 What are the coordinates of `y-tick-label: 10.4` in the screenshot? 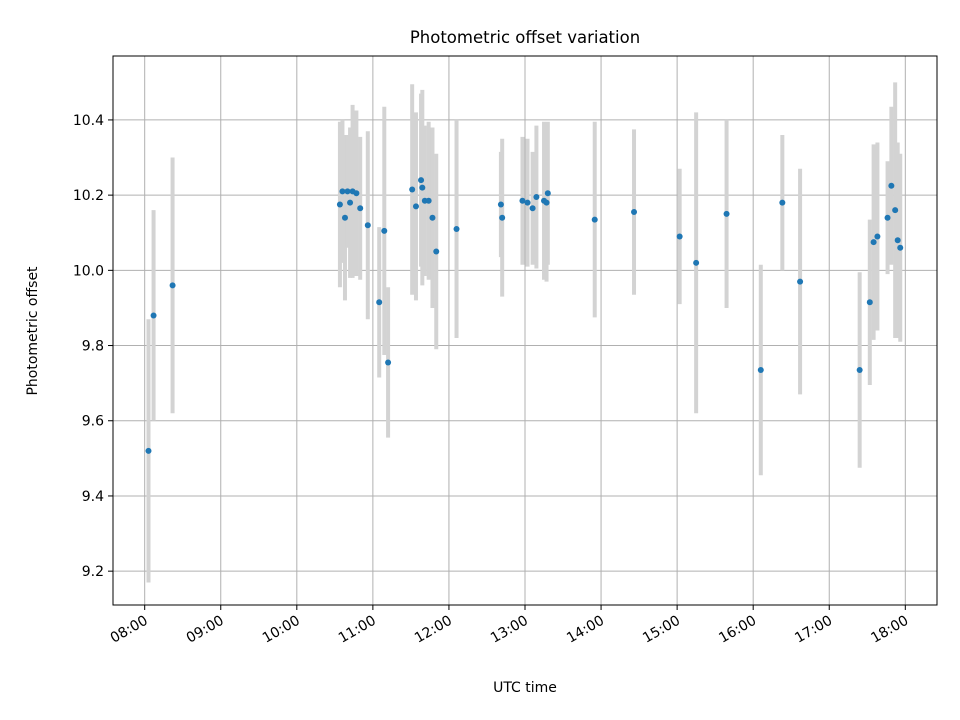 It's located at (88, 121).